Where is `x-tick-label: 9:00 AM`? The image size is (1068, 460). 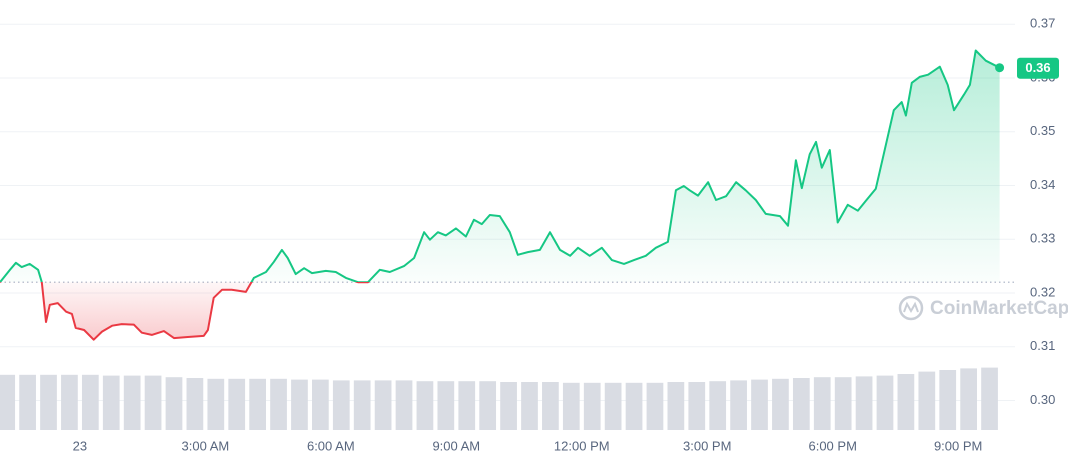
x-tick-label: 9:00 AM is located at coordinates (456, 445).